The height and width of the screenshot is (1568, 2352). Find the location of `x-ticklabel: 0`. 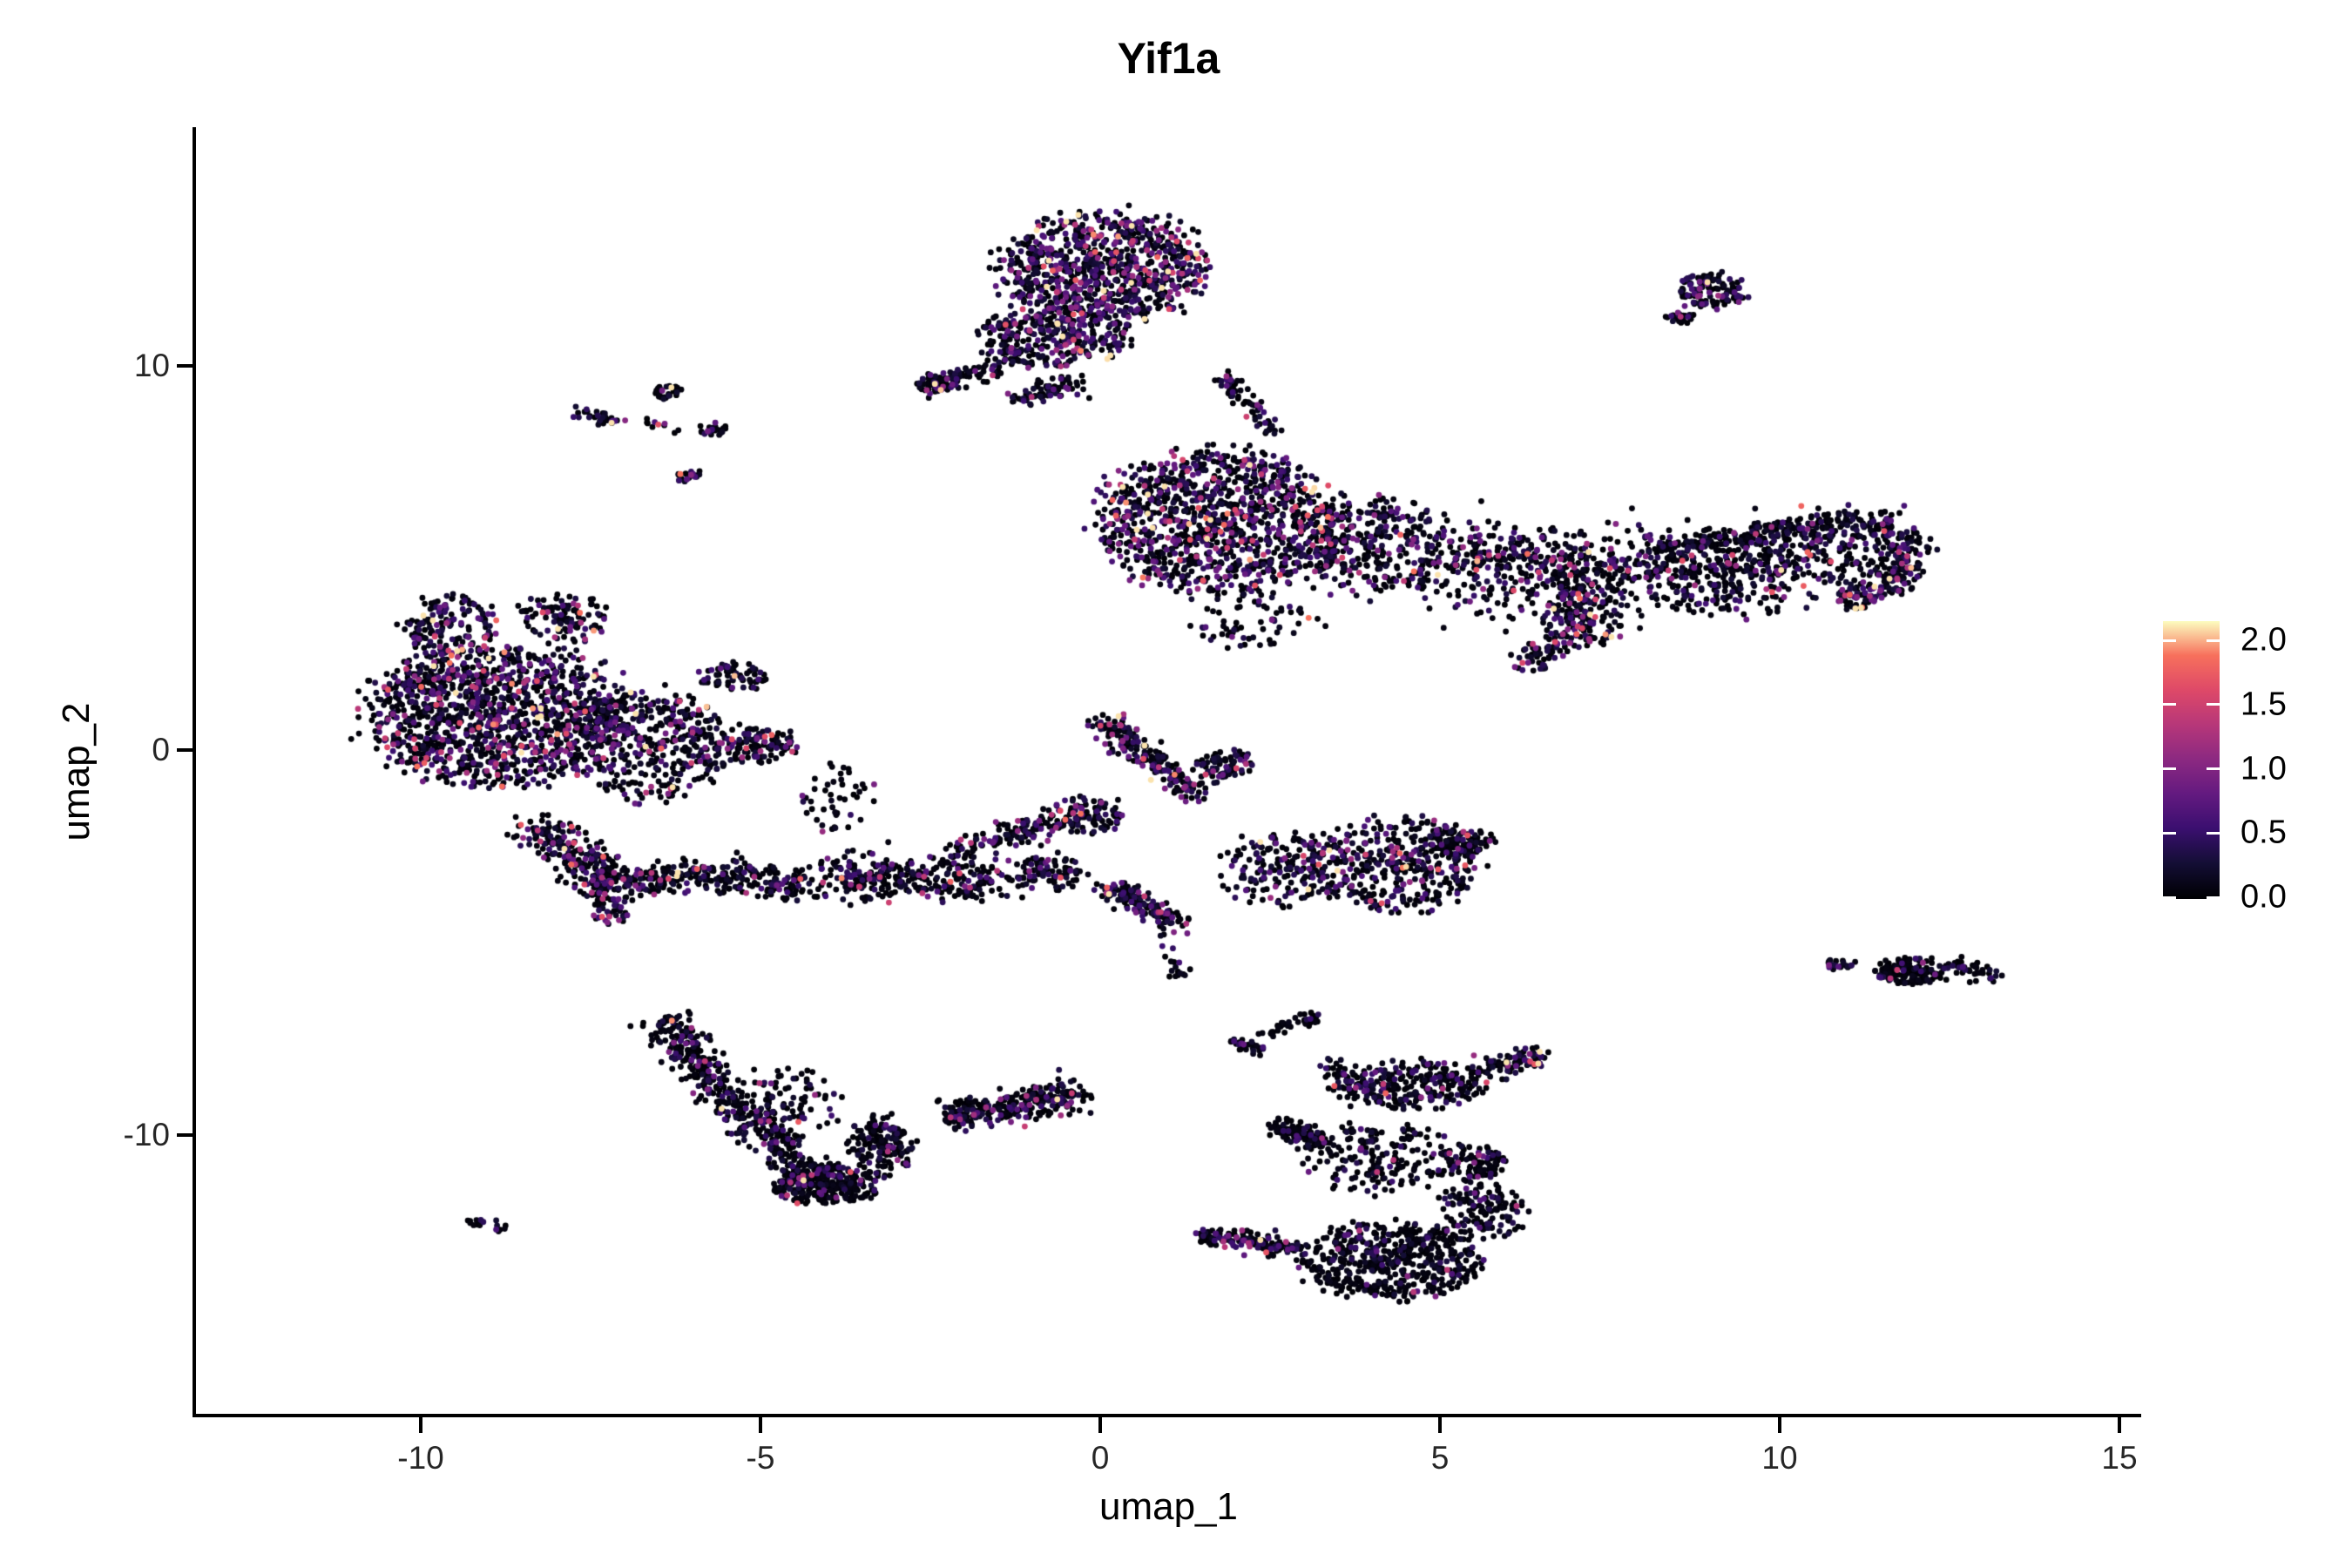

x-ticklabel: 0 is located at coordinates (1100, 1458).